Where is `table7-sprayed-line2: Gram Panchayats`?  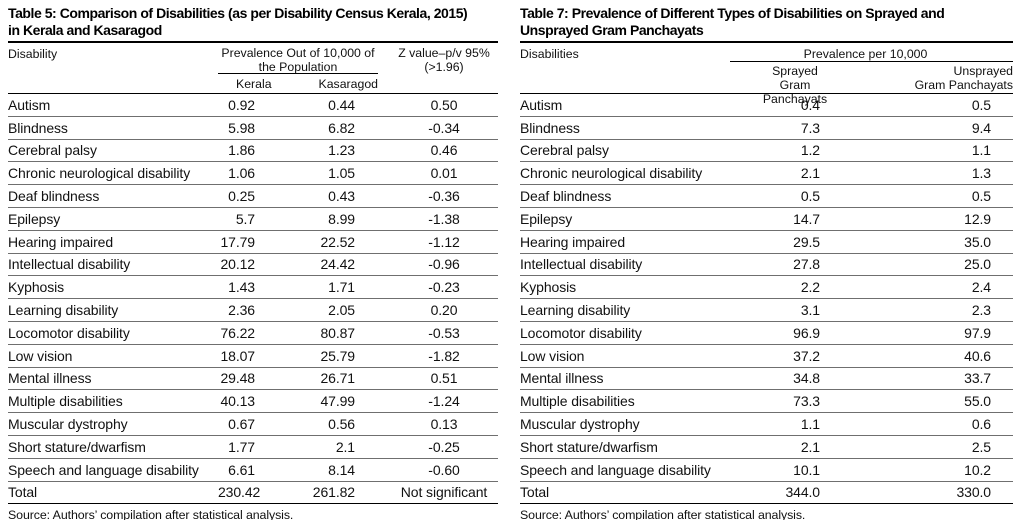
table7-sprayed-line2: Gram Panchayats is located at coordinates (795, 92).